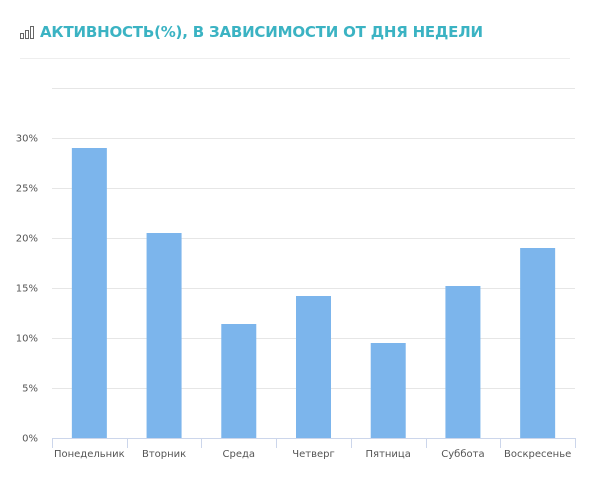 This screenshot has height=484, width=589. Describe the element at coordinates (27, 189) in the screenshot. I see `y-tick-label: 25%` at that location.